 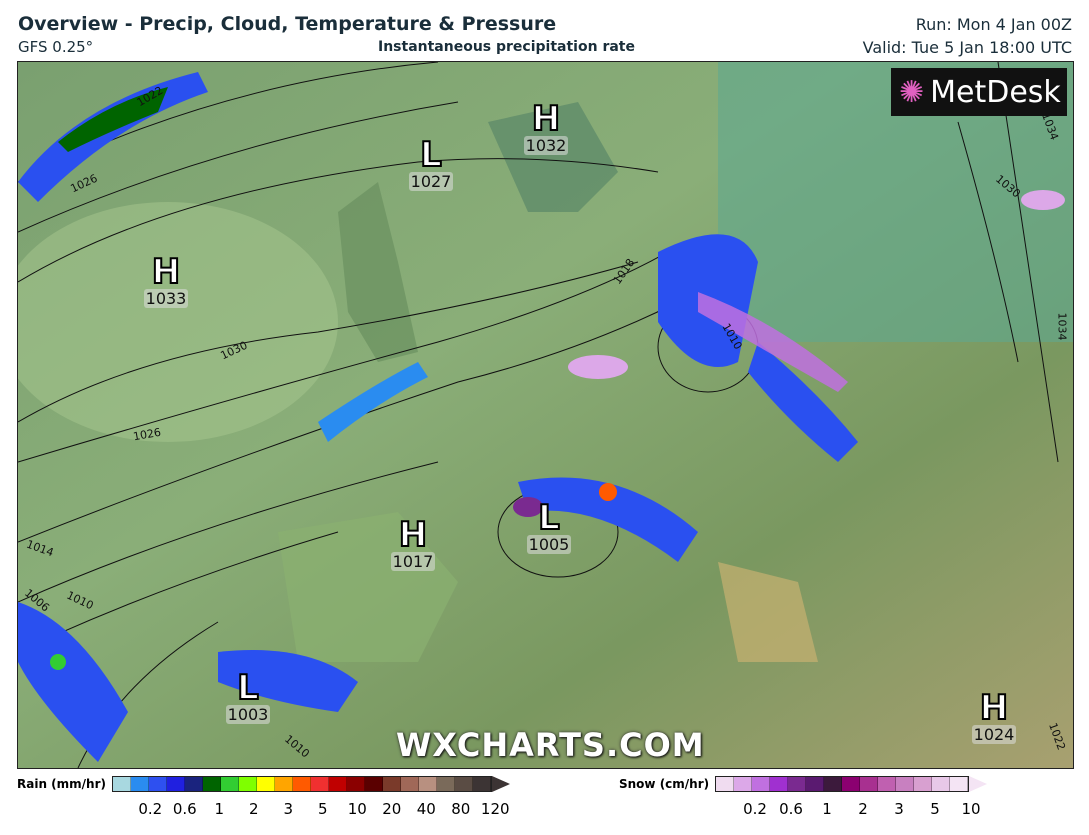 I want to click on pressure-center: H 1033, so click(x=166, y=280).